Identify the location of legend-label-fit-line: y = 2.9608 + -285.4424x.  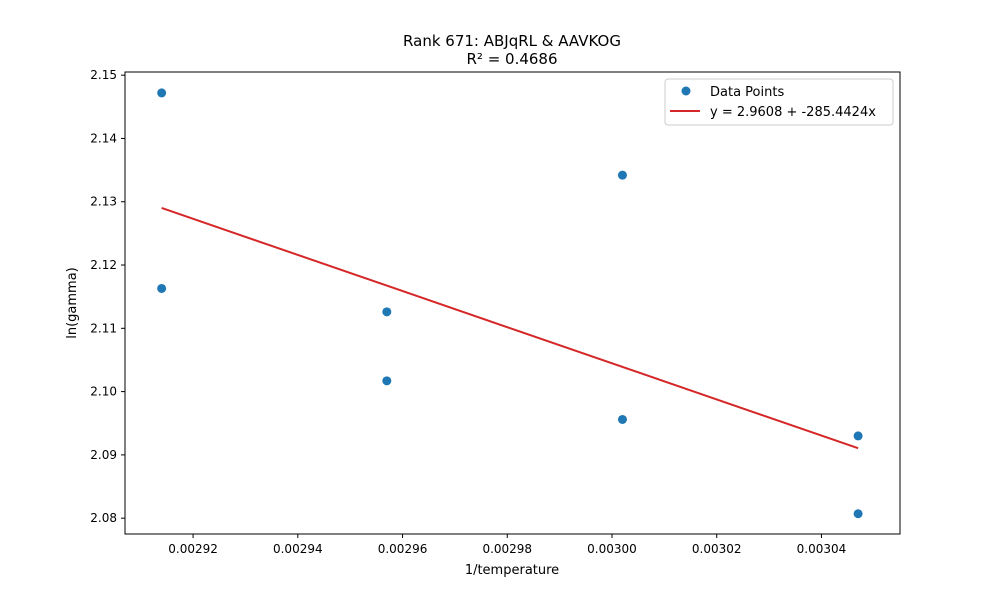
(793, 112).